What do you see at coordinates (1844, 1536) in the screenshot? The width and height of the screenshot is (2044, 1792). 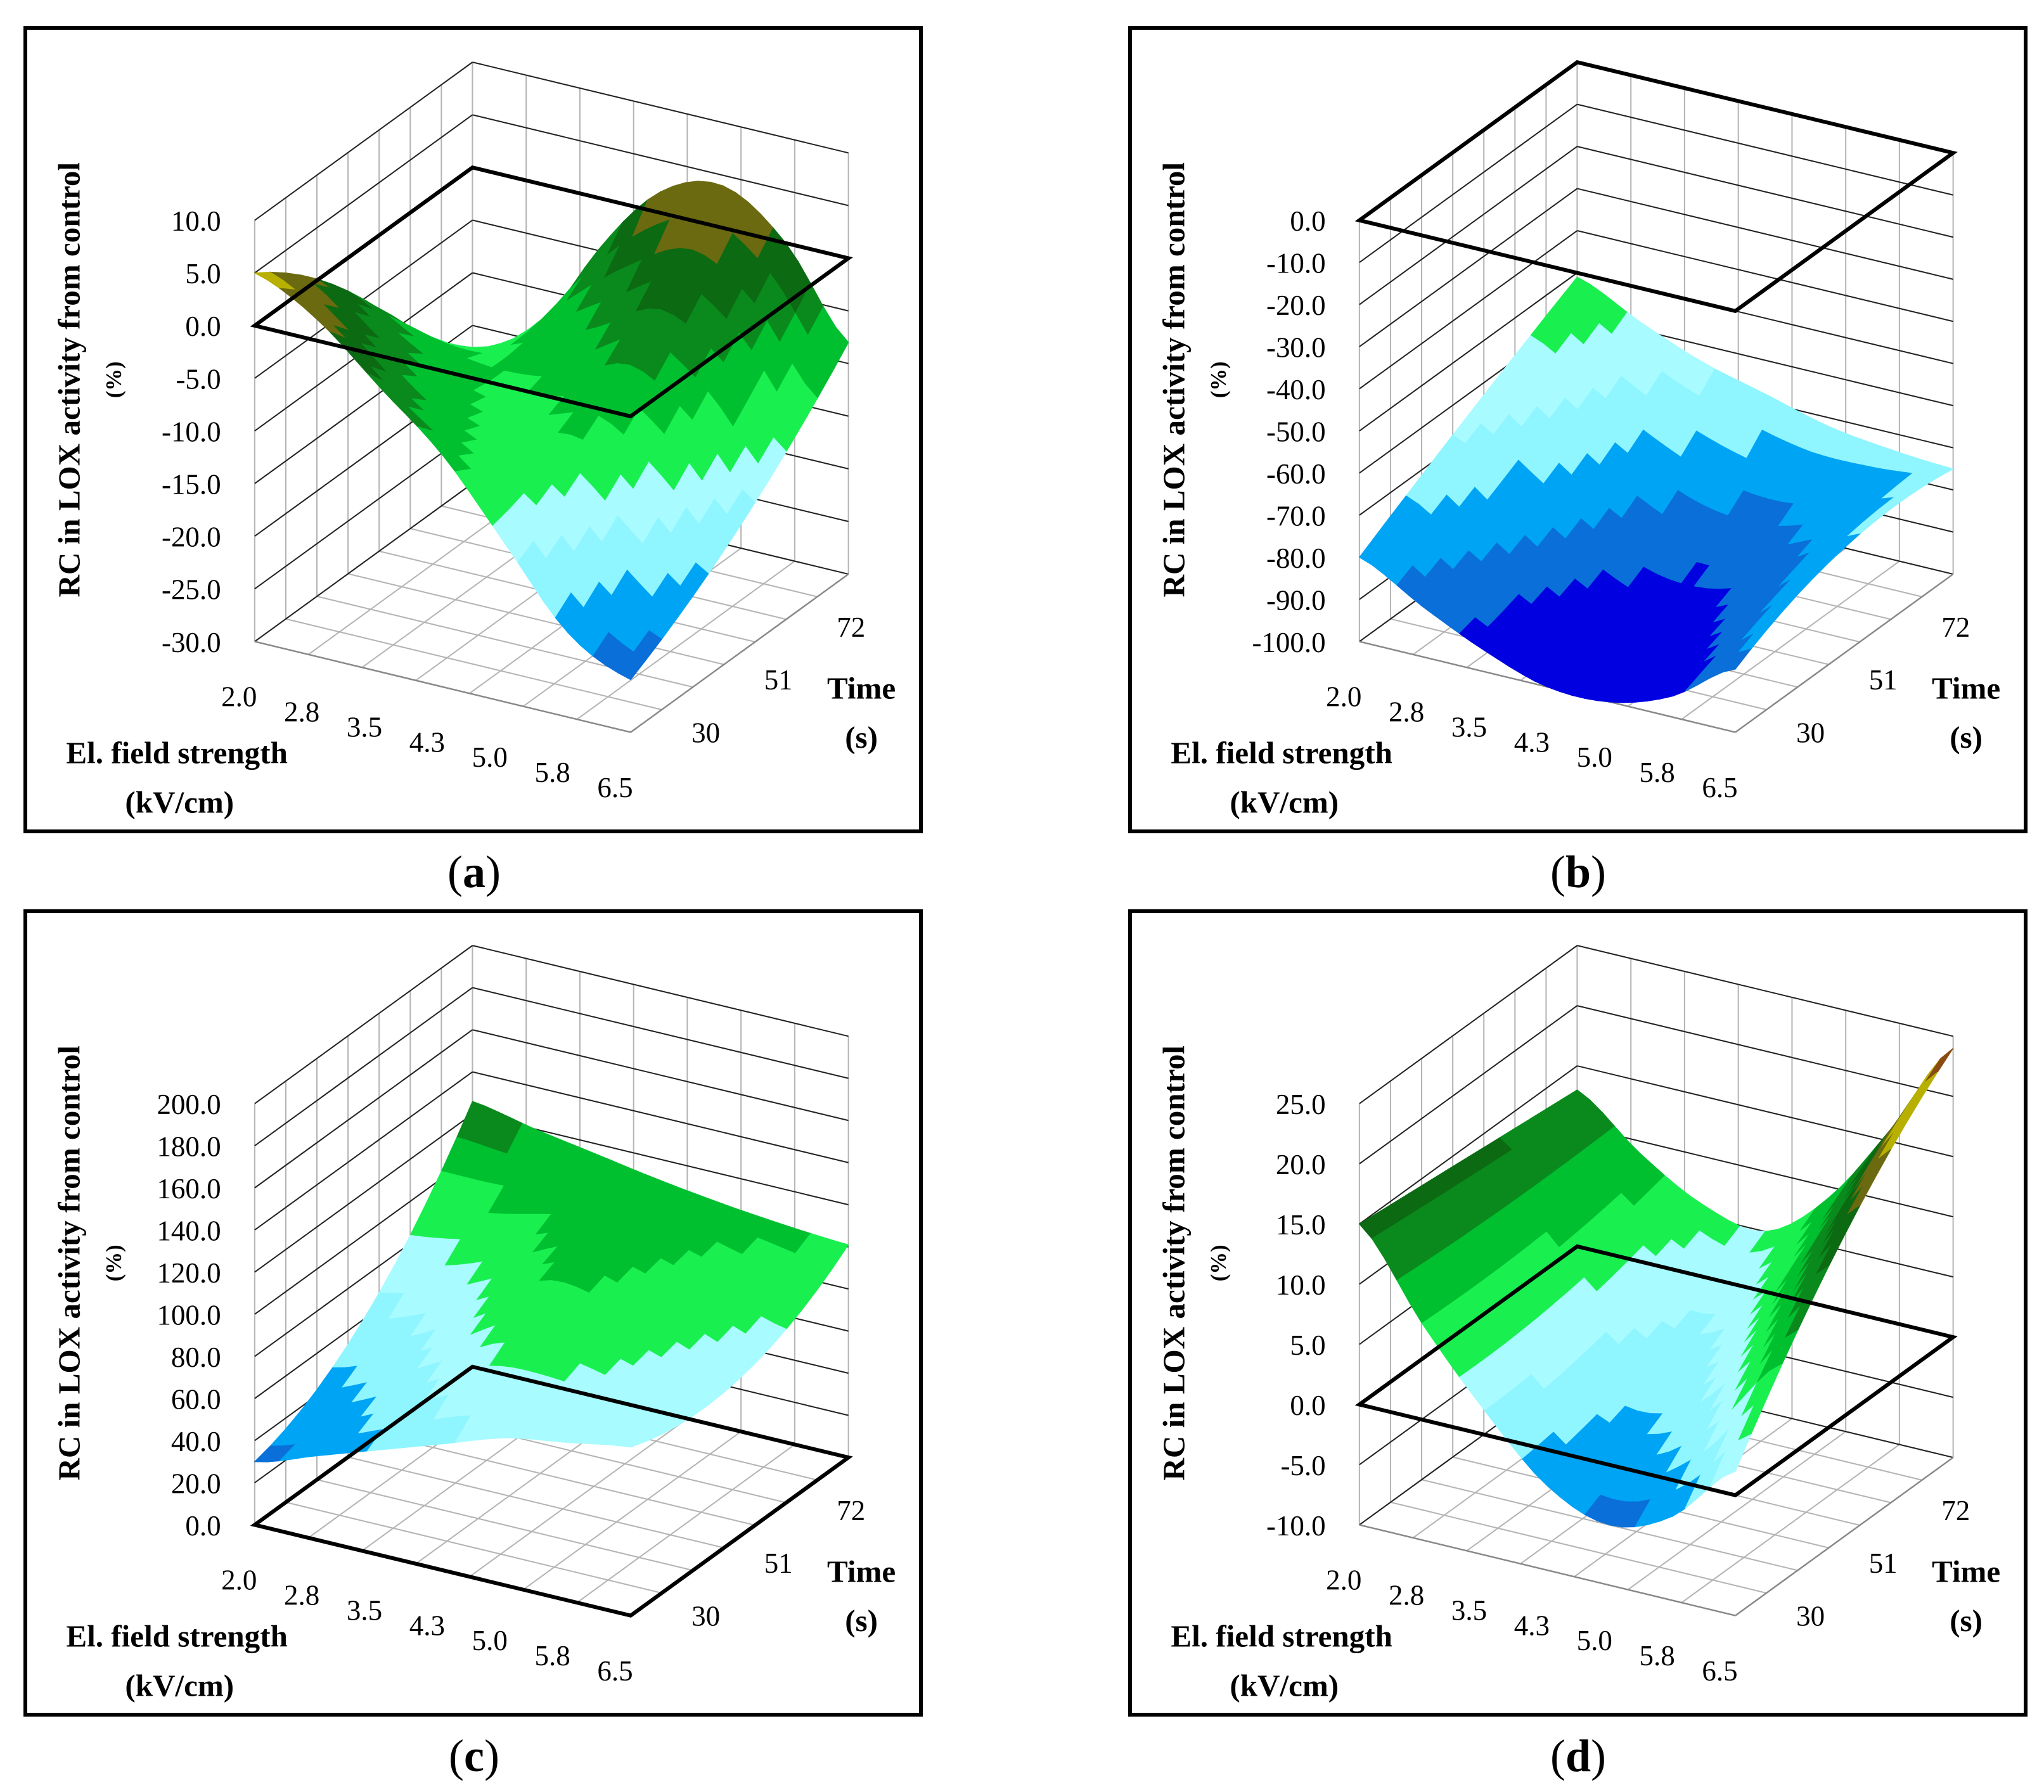 I see `y-axis-line` at bounding box center [1844, 1536].